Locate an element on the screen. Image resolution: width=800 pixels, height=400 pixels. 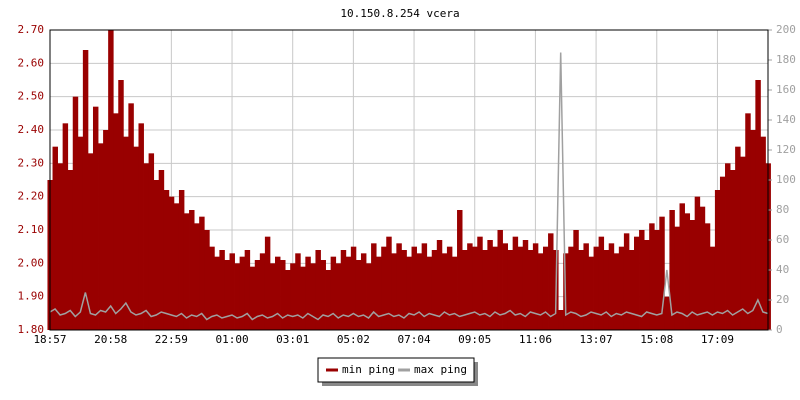
y-tick-label: 2.10 is located at coordinates (31, 229).